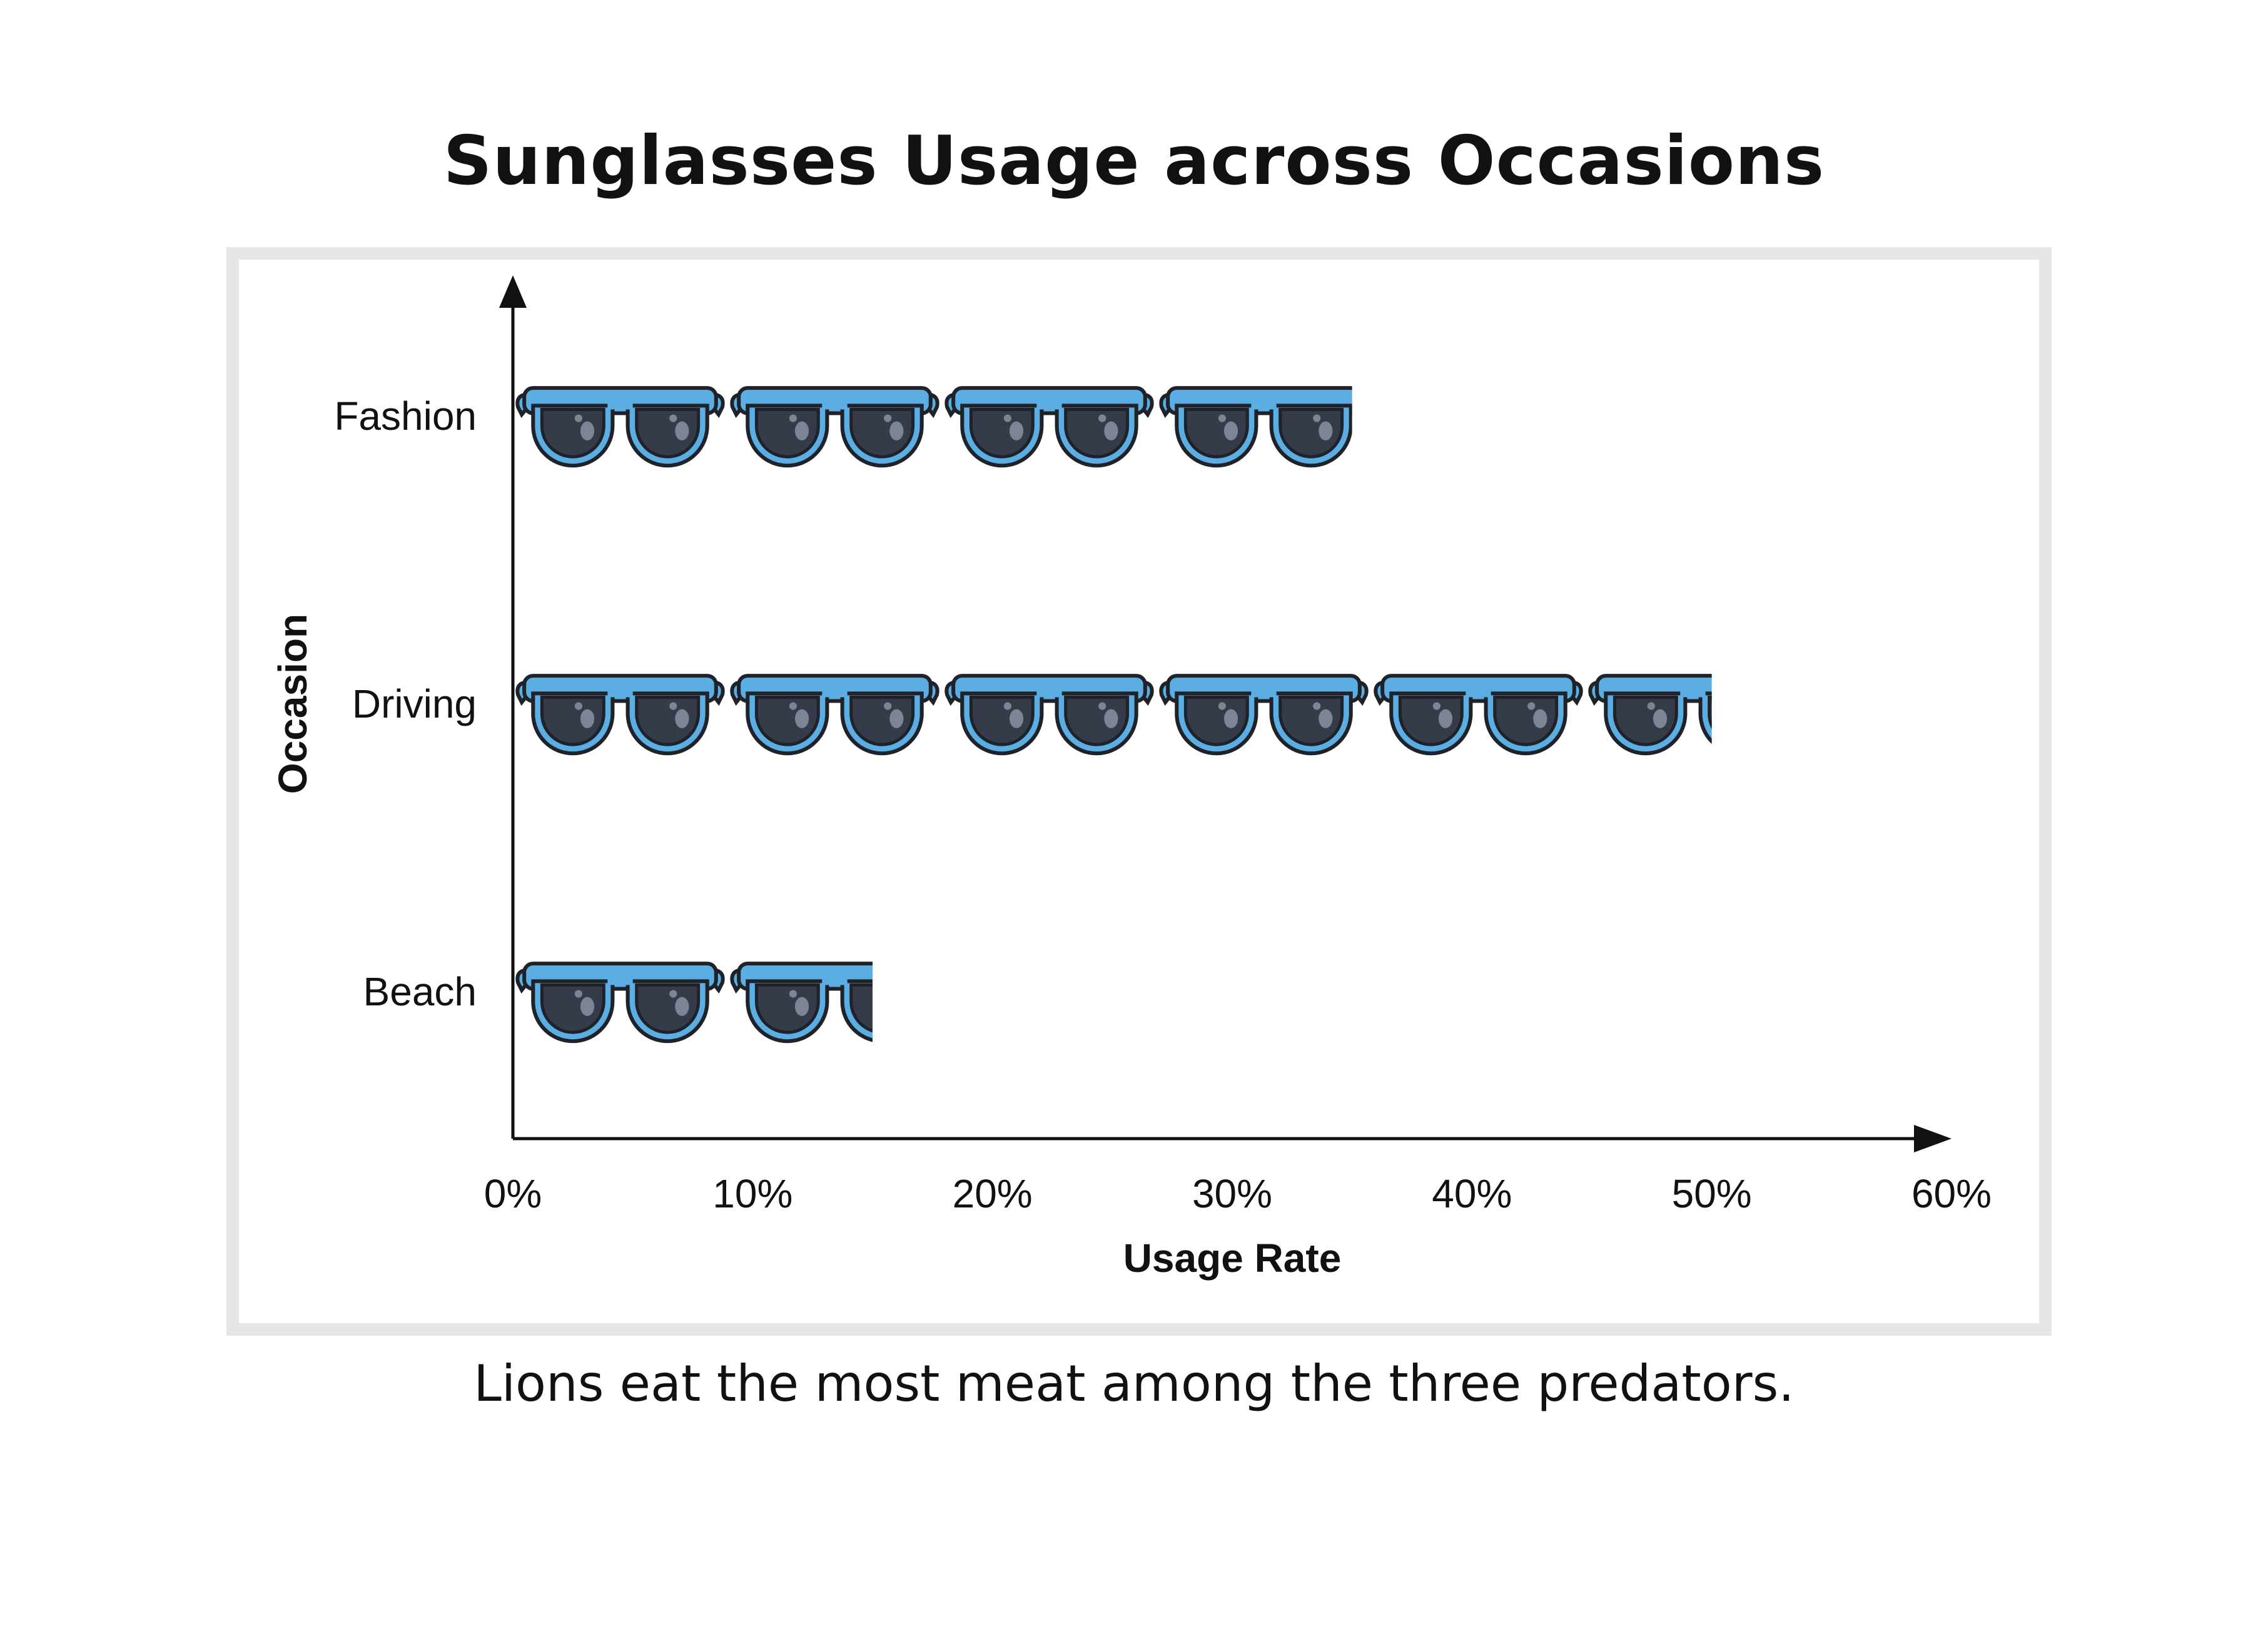 Image resolution: width=2268 pixels, height=1626 pixels. I want to click on y-tick-label: Fashion, so click(405, 416).